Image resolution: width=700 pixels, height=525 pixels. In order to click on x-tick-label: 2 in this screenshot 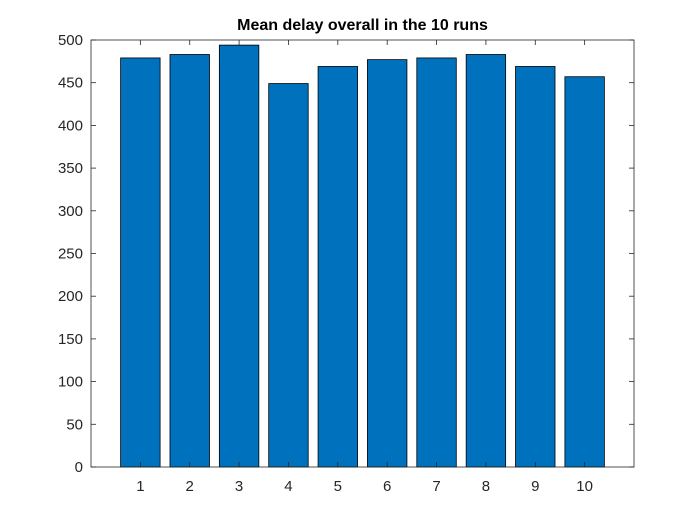, I will do `click(190, 486)`.